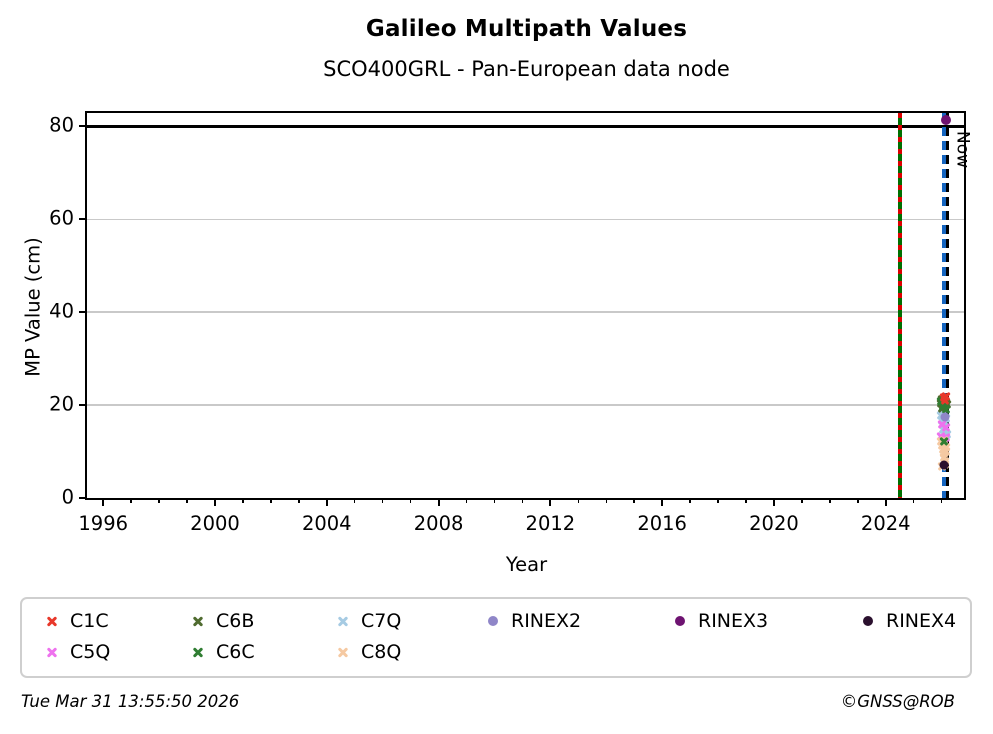  What do you see at coordinates (945, 400) in the screenshot?
I see `marker-c1c` at bounding box center [945, 400].